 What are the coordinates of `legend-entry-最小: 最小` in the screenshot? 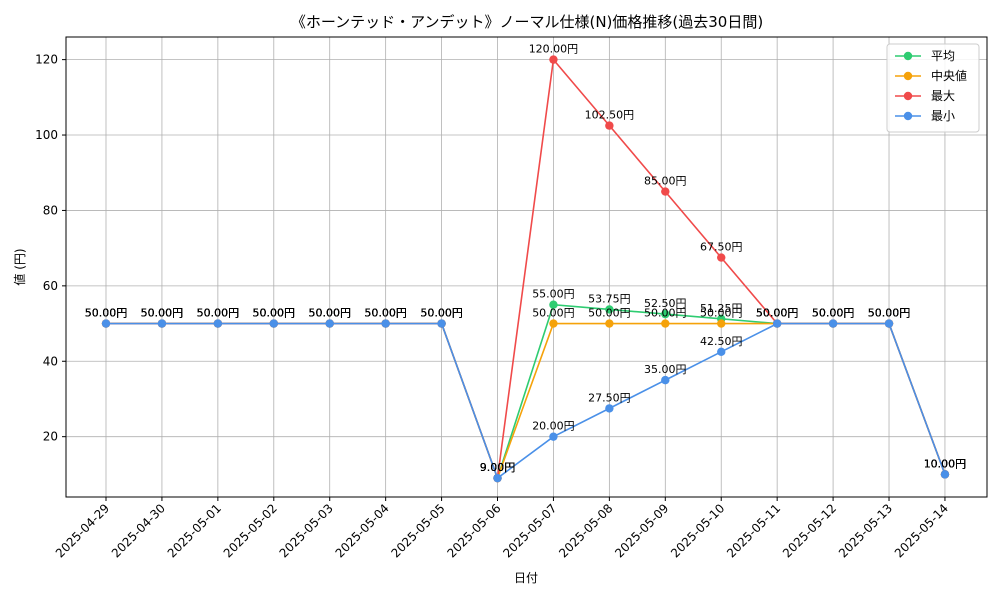 It's located at (943, 116).